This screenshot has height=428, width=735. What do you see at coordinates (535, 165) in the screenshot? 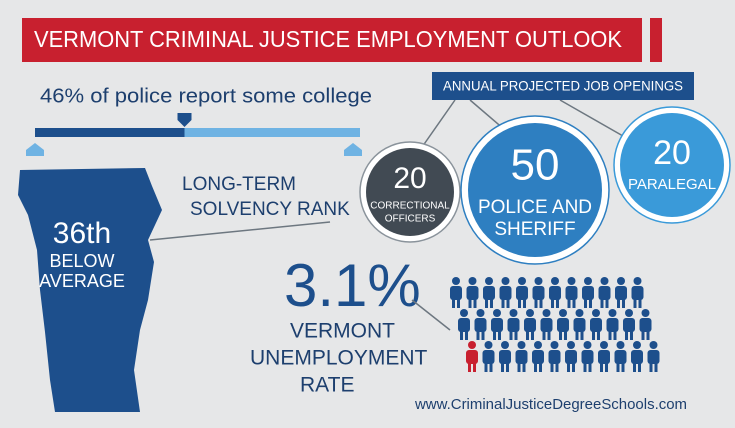
I see `job-value: 50` at bounding box center [535, 165].